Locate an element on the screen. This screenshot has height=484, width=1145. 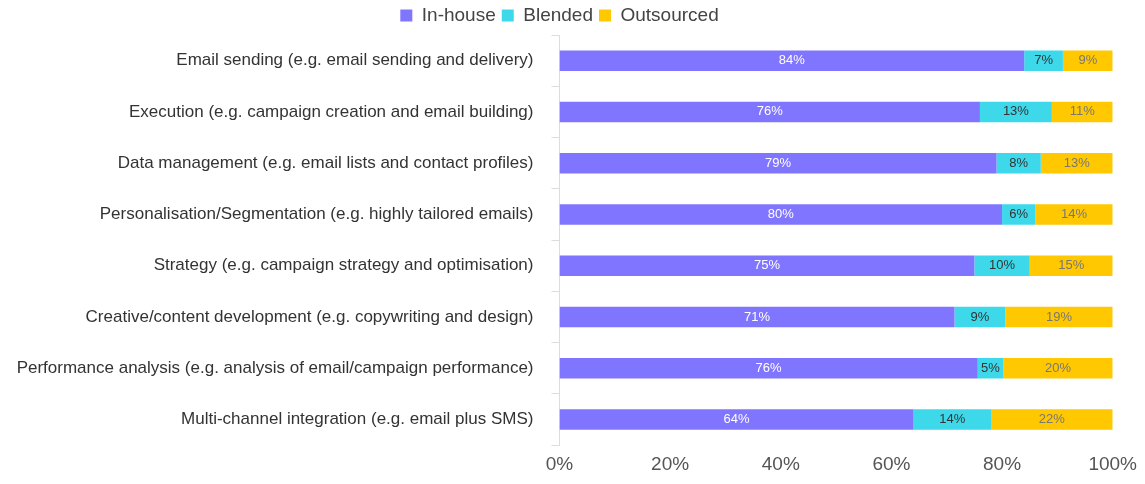
y-tick-label: Strategy (e.g. campaign strategy and optimisation) is located at coordinates (343, 265).